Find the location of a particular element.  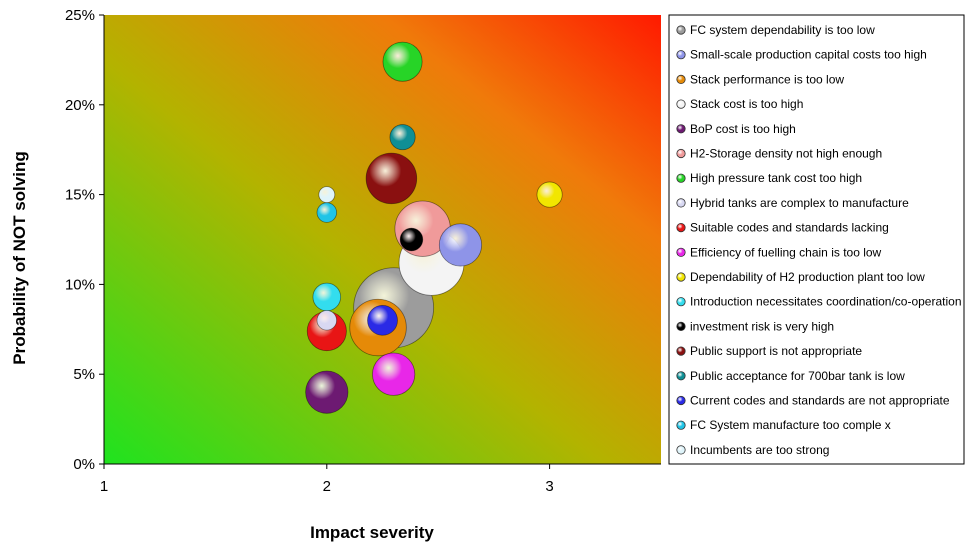

legend-label: BoP cost is too high is located at coordinates (743, 129).